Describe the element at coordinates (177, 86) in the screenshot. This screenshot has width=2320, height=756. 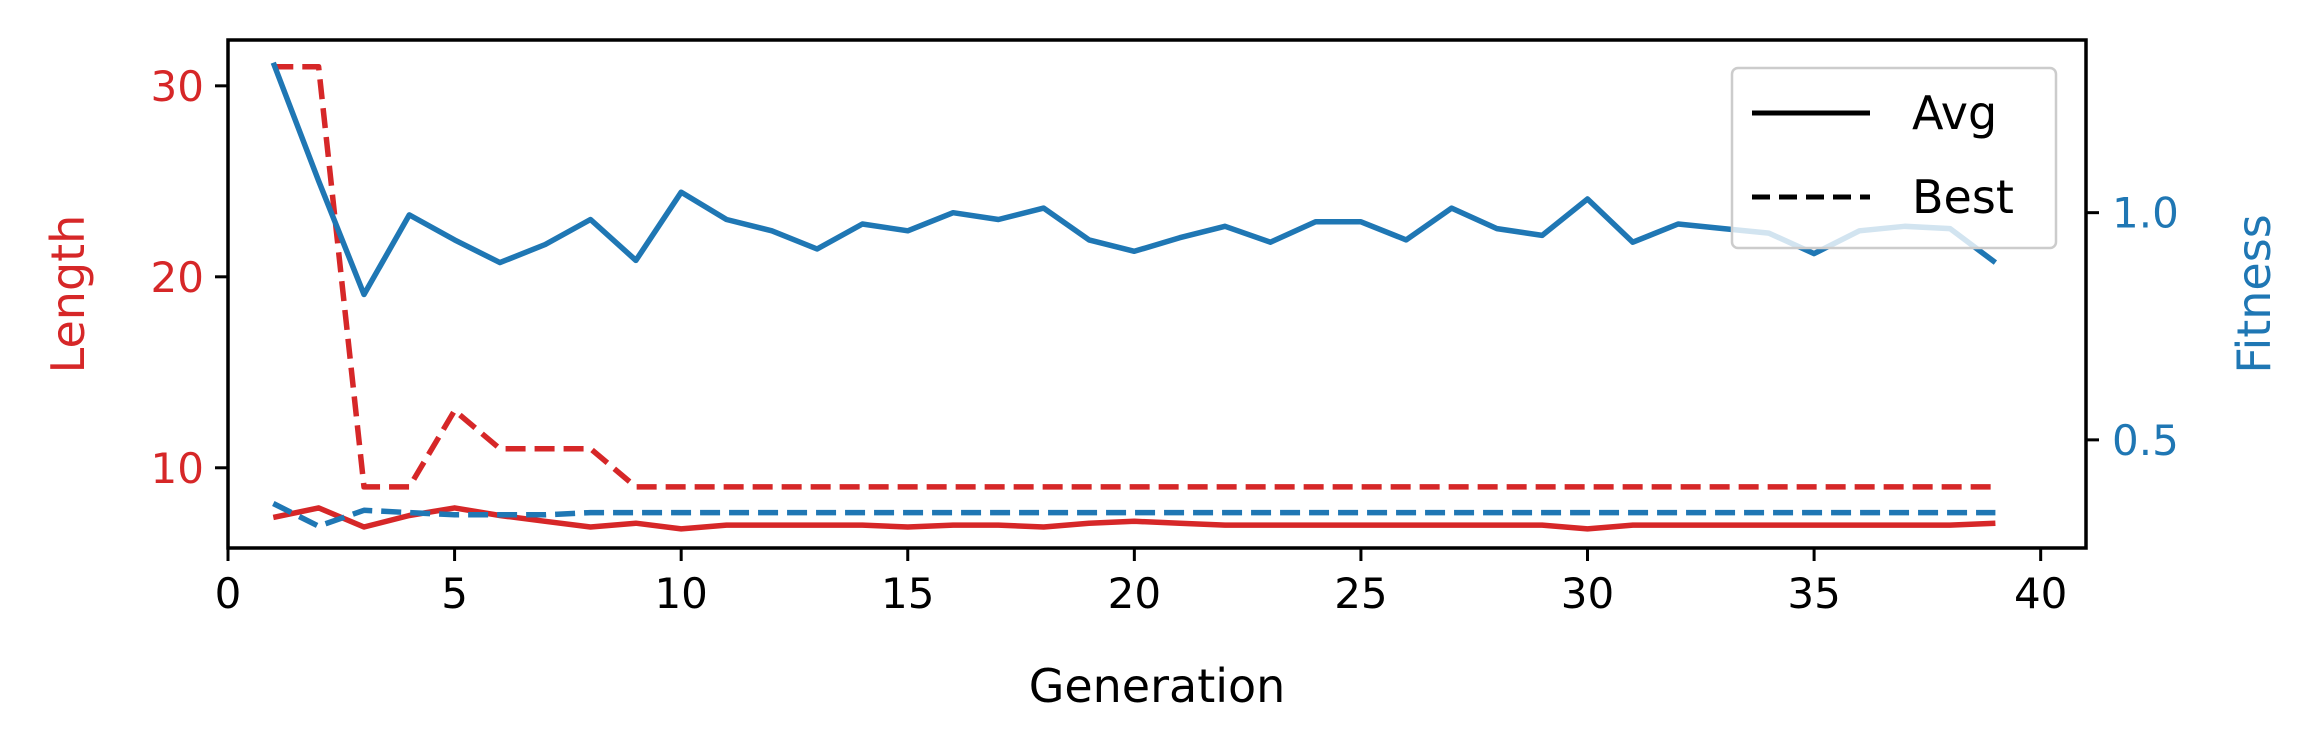
I see `y-left-tick-label: 30` at that location.